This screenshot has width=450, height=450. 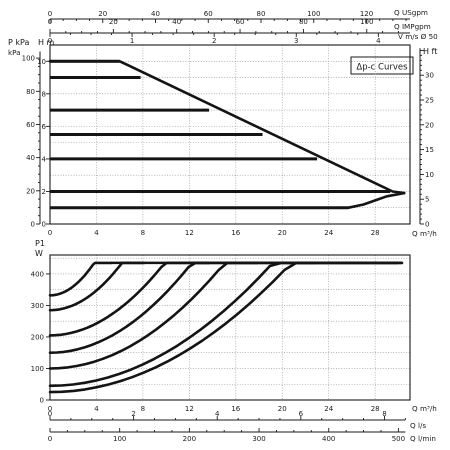 I want to click on upper-y-ft-label: H ft, so click(x=430, y=51).